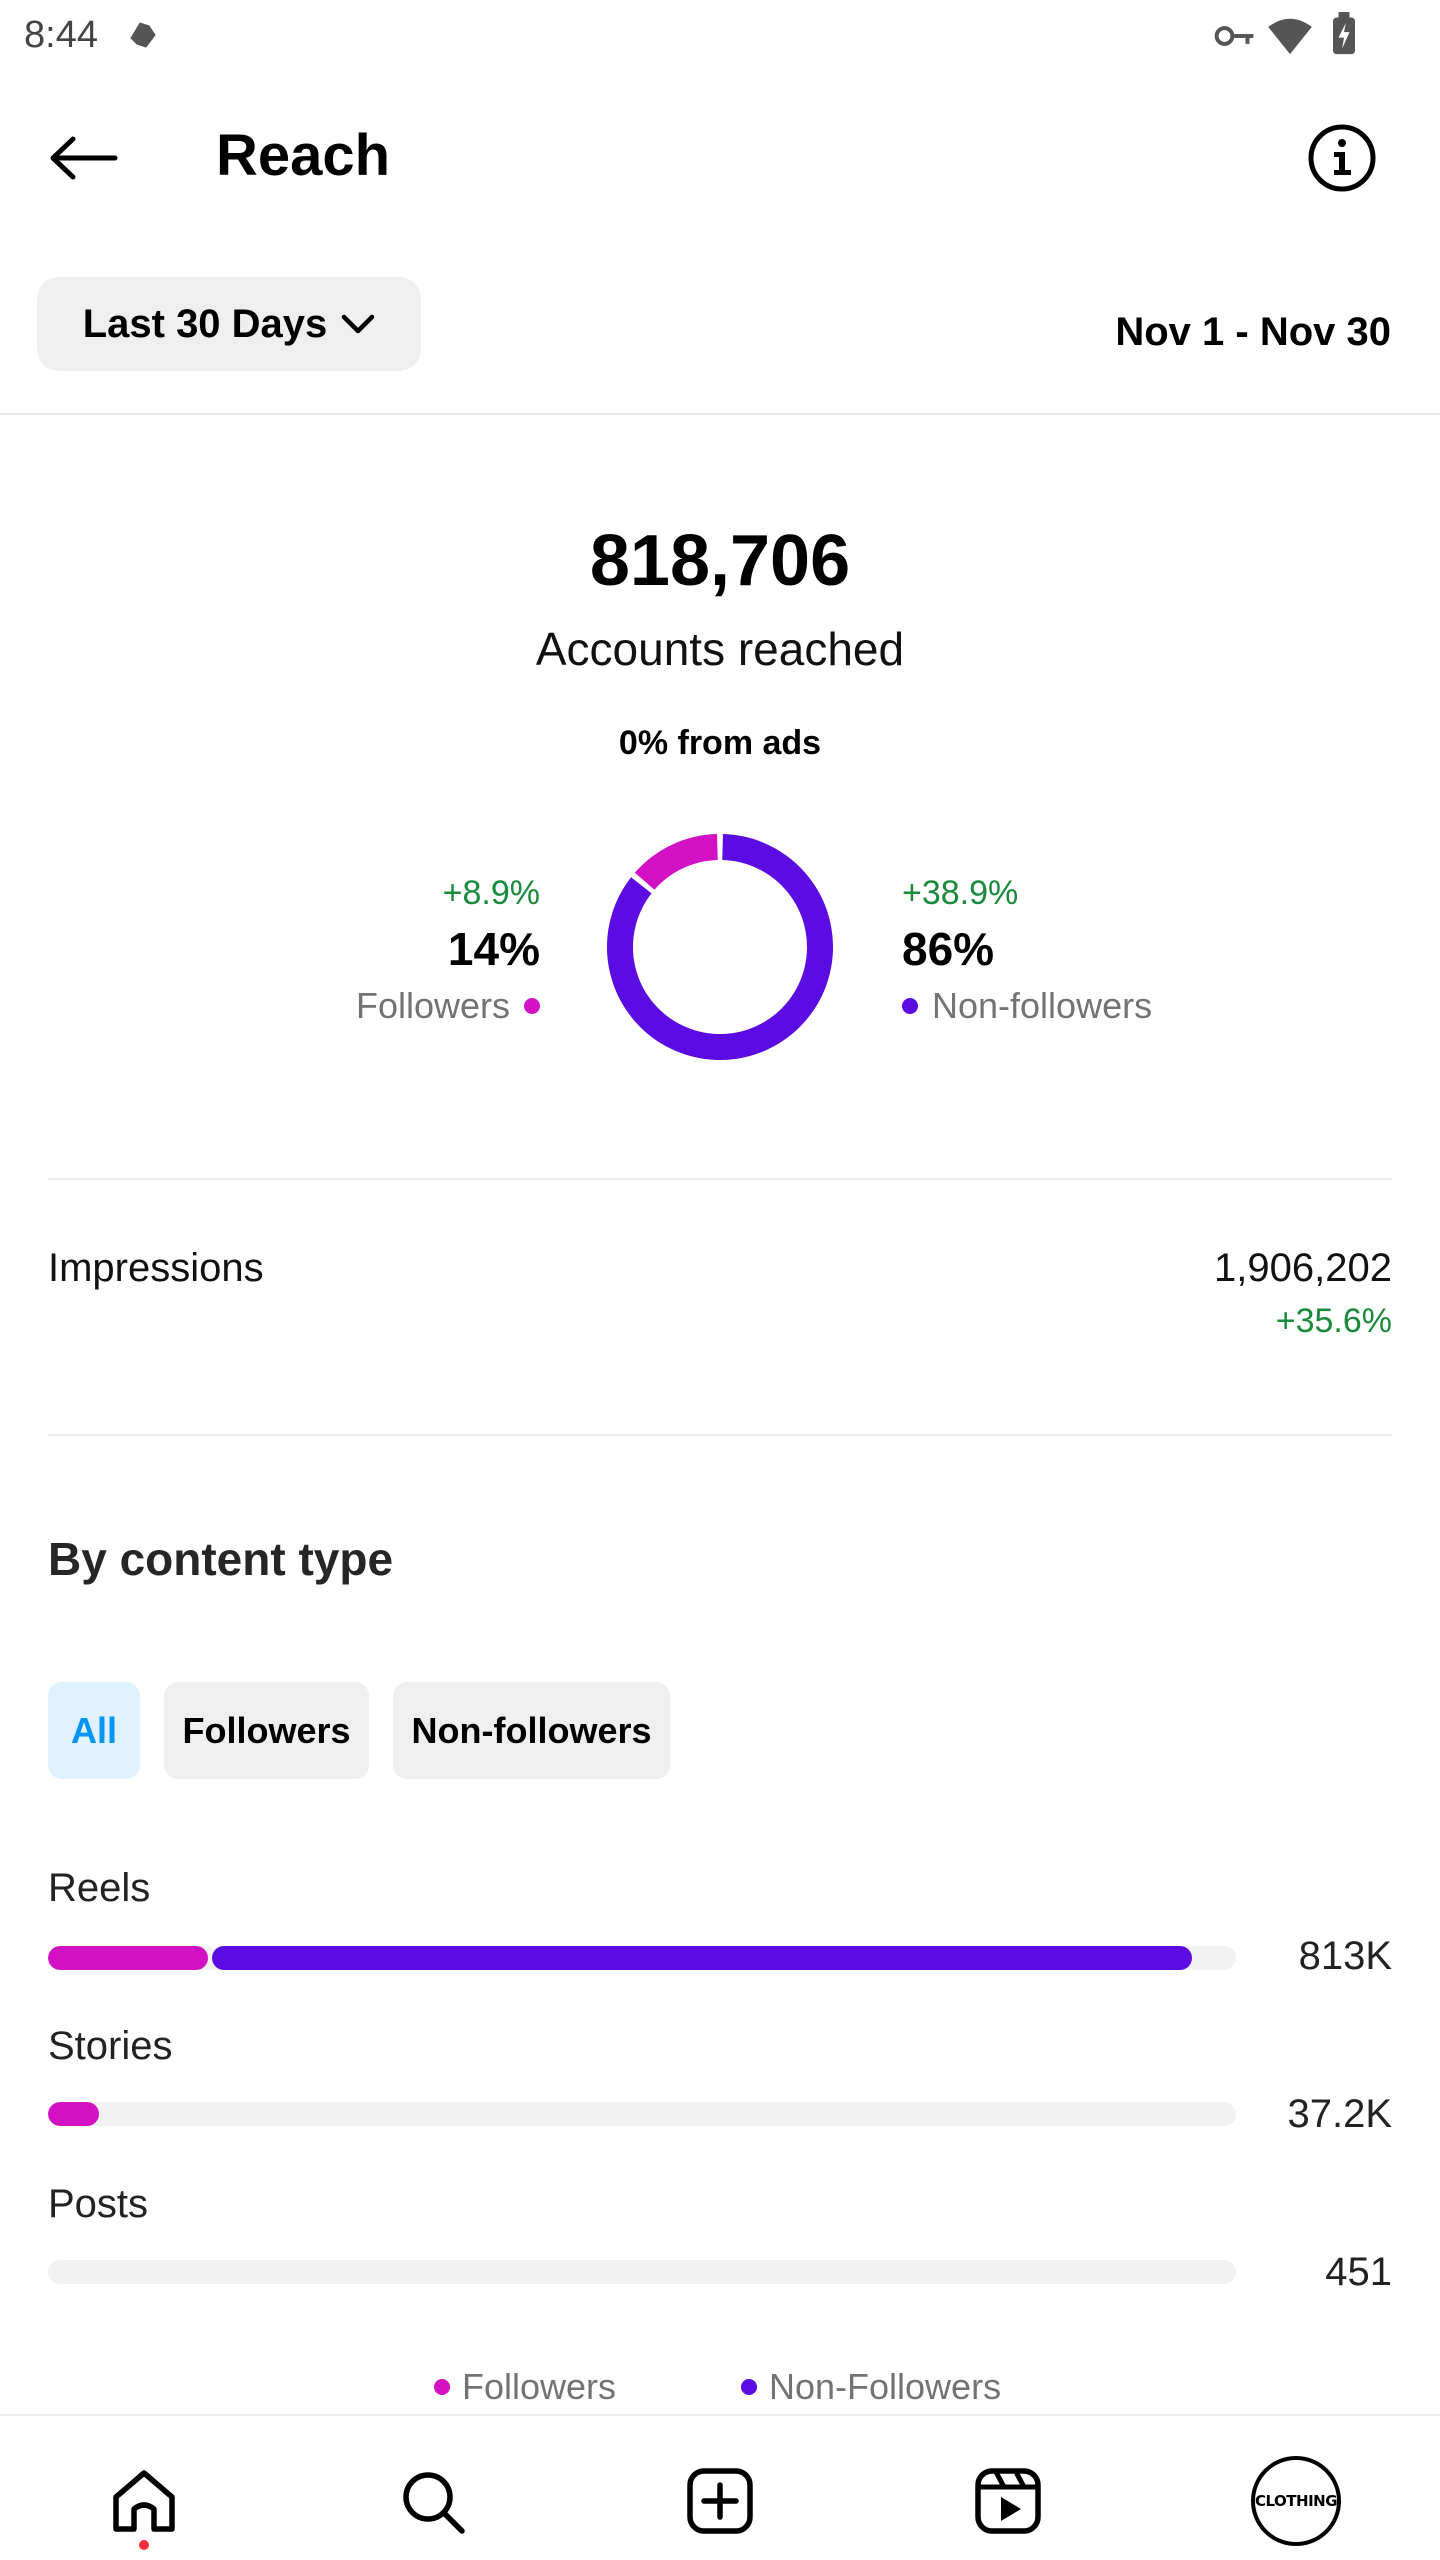 Image resolution: width=1440 pixels, height=2560 pixels. What do you see at coordinates (948, 949) in the screenshot?
I see `nonfollowers-percent: 86%` at bounding box center [948, 949].